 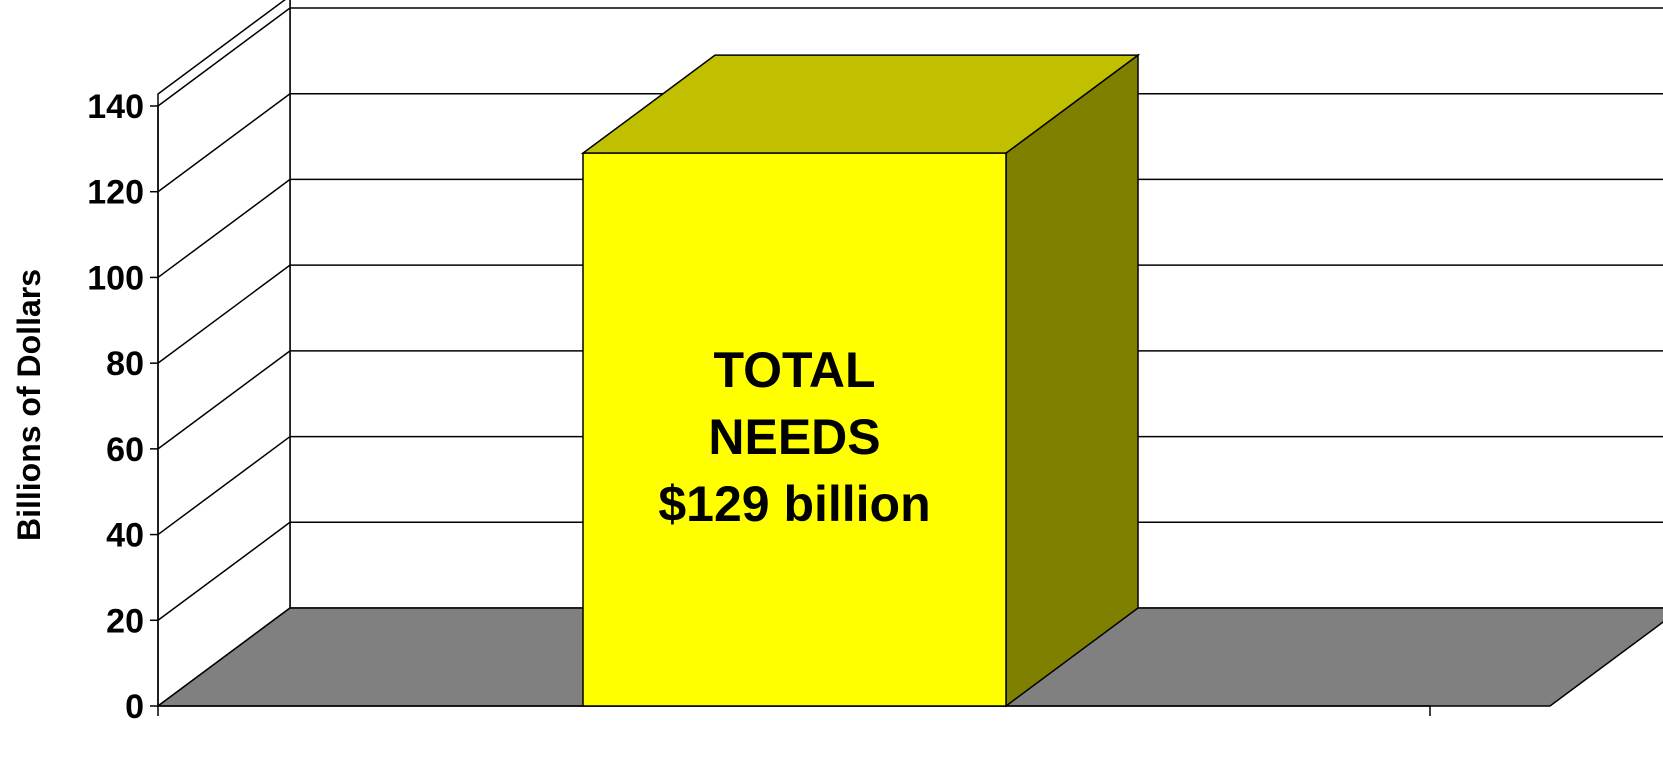 I want to click on y-axis-title: Billions of Dollars, so click(x=29, y=405).